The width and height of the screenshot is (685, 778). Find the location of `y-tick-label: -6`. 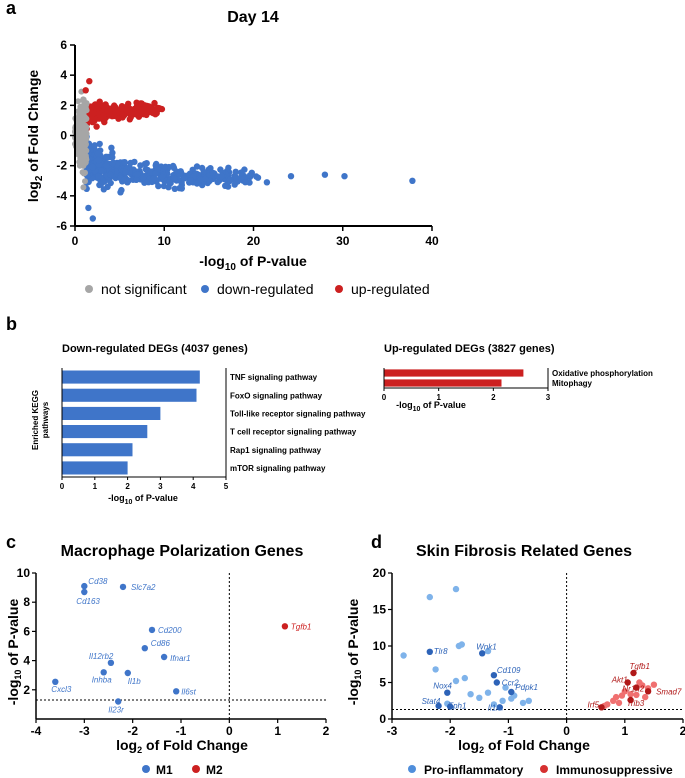

y-tick-label: -6 is located at coordinates (61, 226).